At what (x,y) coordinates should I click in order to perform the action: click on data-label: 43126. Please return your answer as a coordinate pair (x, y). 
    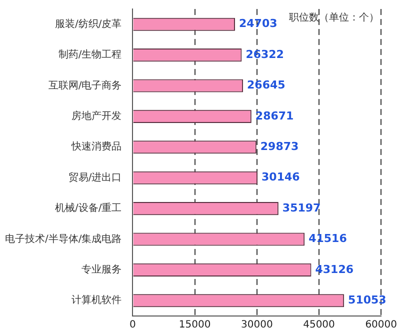
    Looking at the image, I should click on (334, 269).